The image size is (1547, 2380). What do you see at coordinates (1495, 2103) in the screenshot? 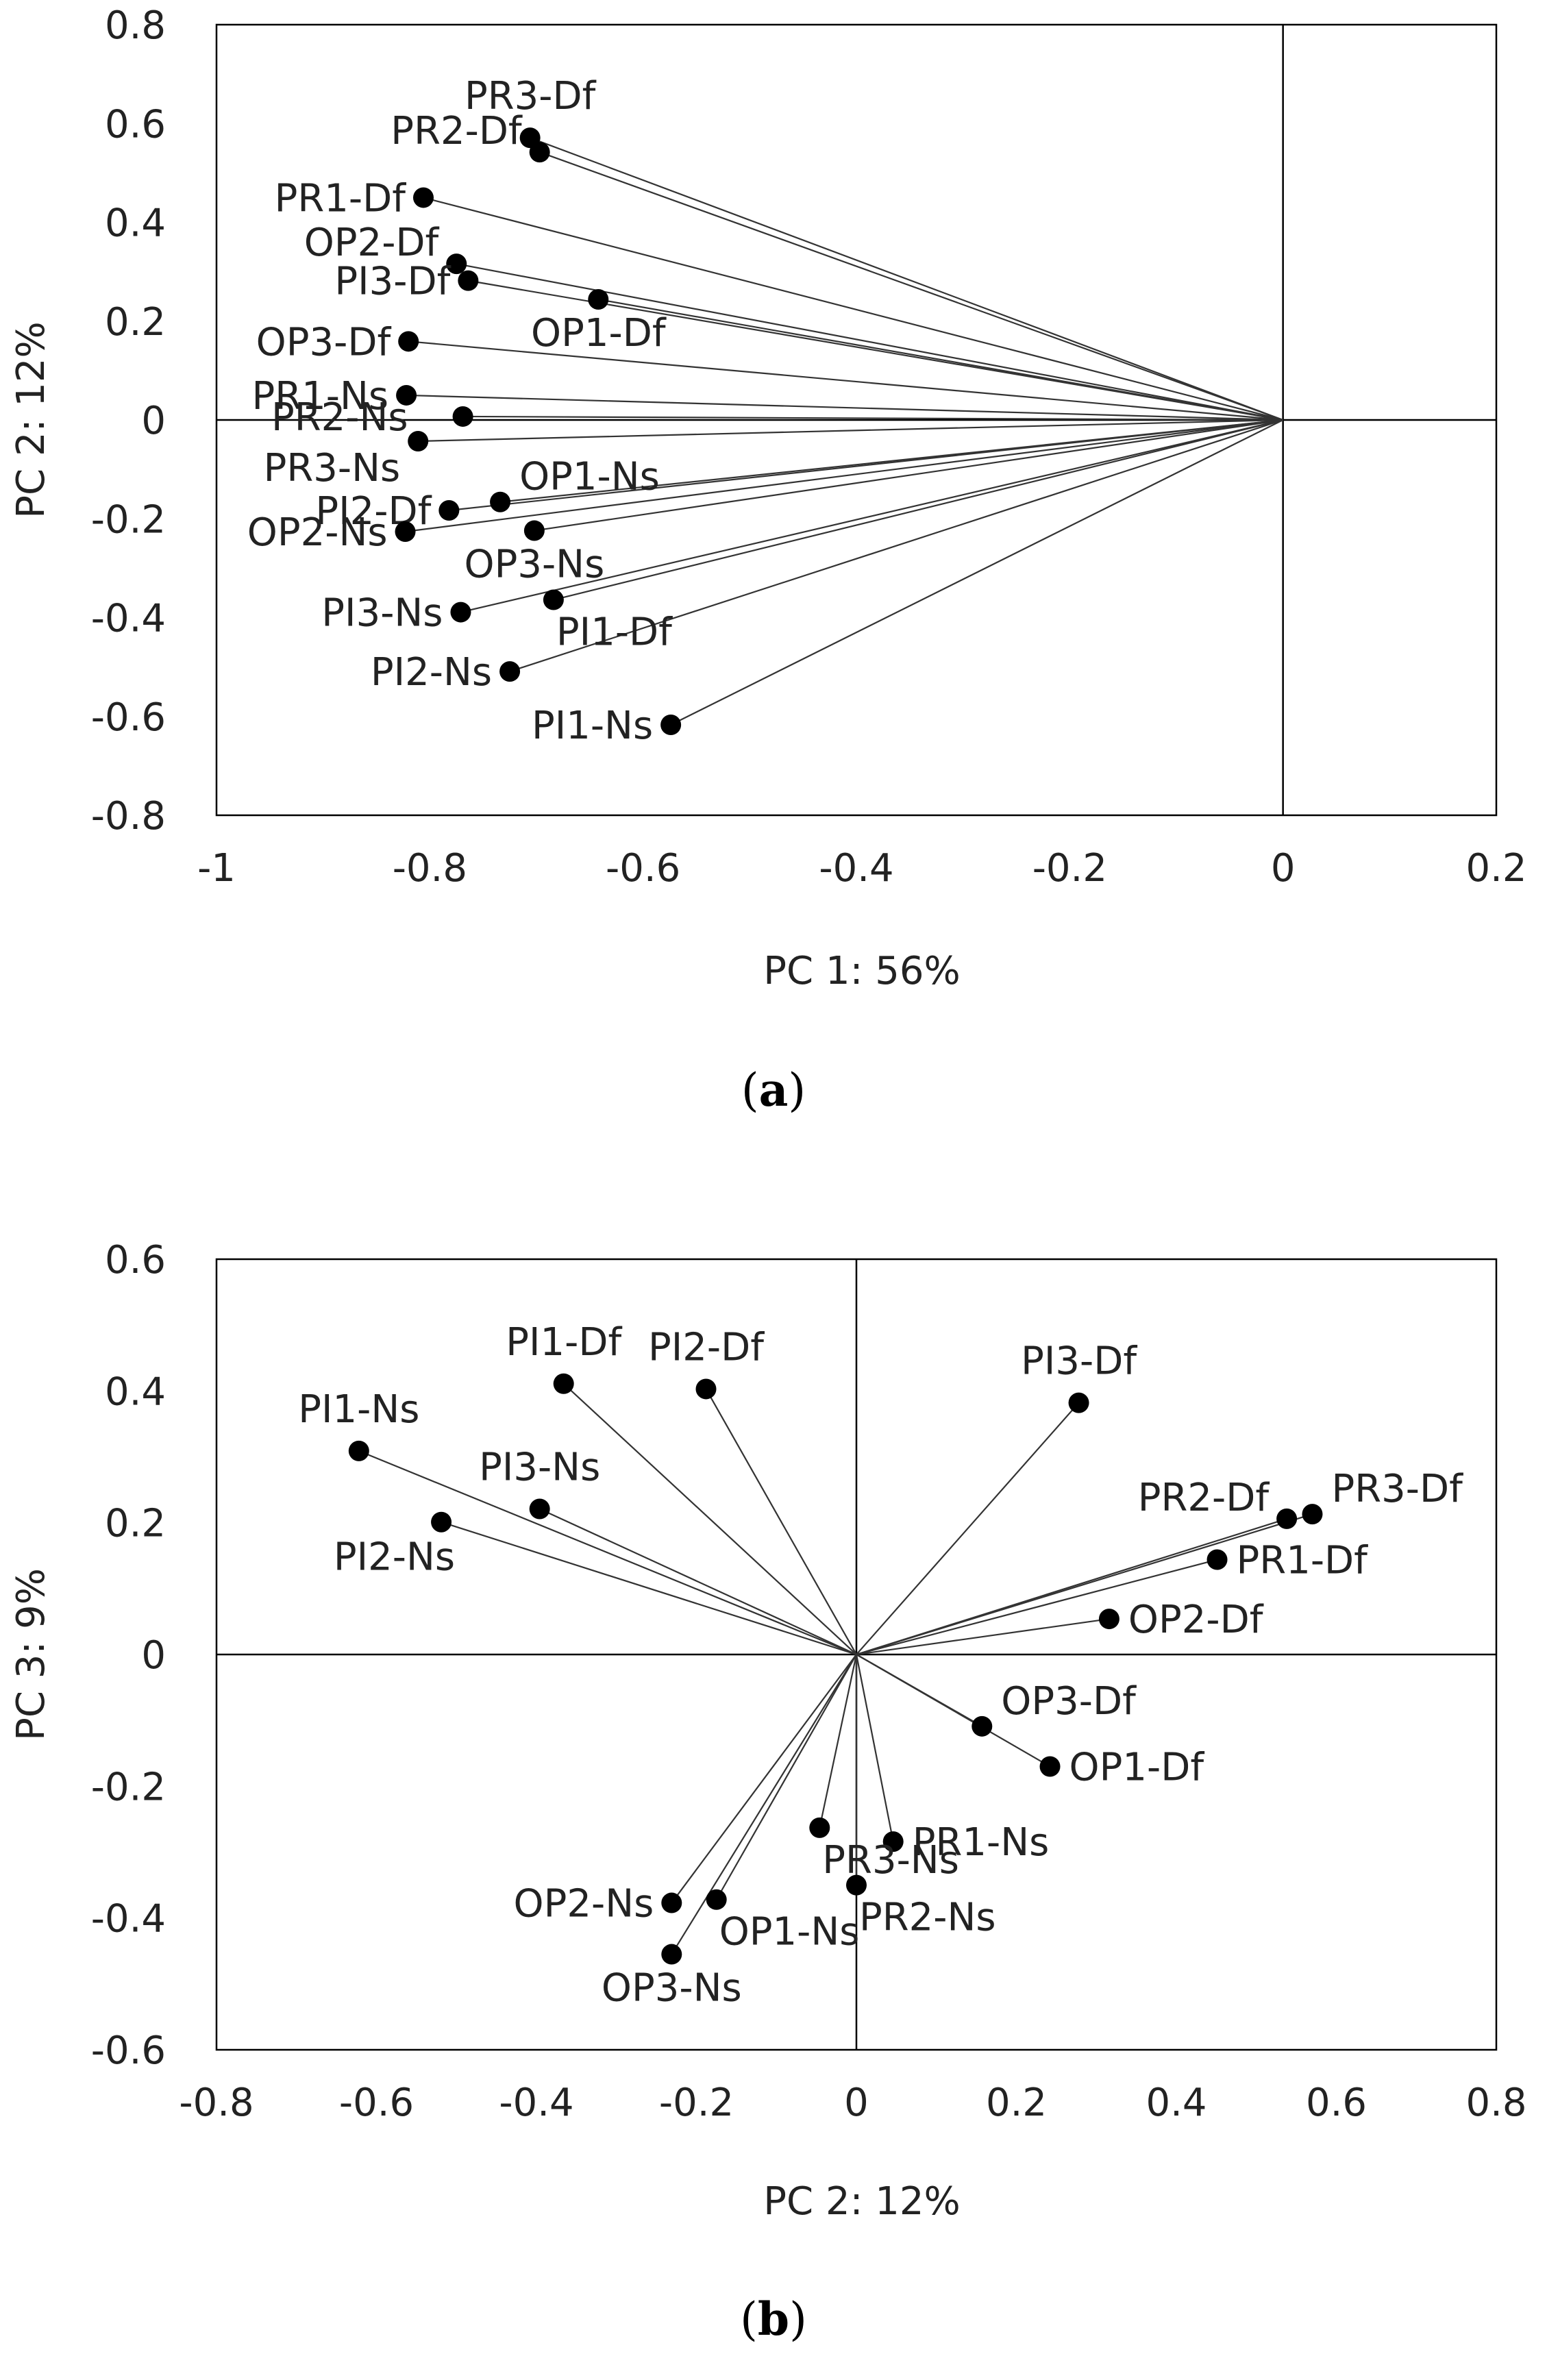
I see `x-tick-label: 0.8` at bounding box center [1495, 2103].